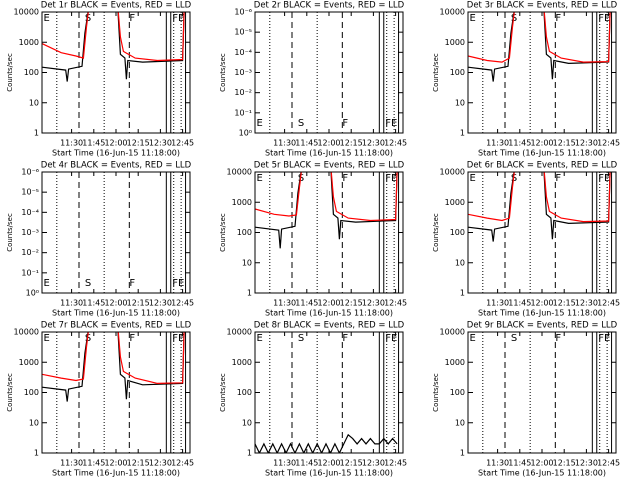  What do you see at coordinates (32, 293) in the screenshot?
I see `y-tick-label: 10⁰` at bounding box center [32, 293].